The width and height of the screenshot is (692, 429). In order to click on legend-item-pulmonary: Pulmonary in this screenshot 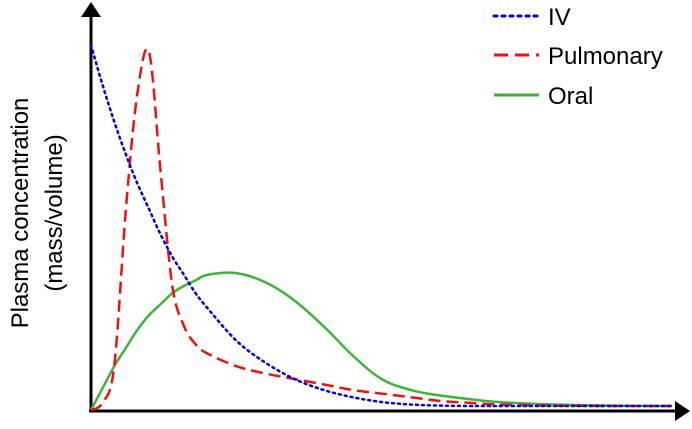, I will do `click(578, 56)`.